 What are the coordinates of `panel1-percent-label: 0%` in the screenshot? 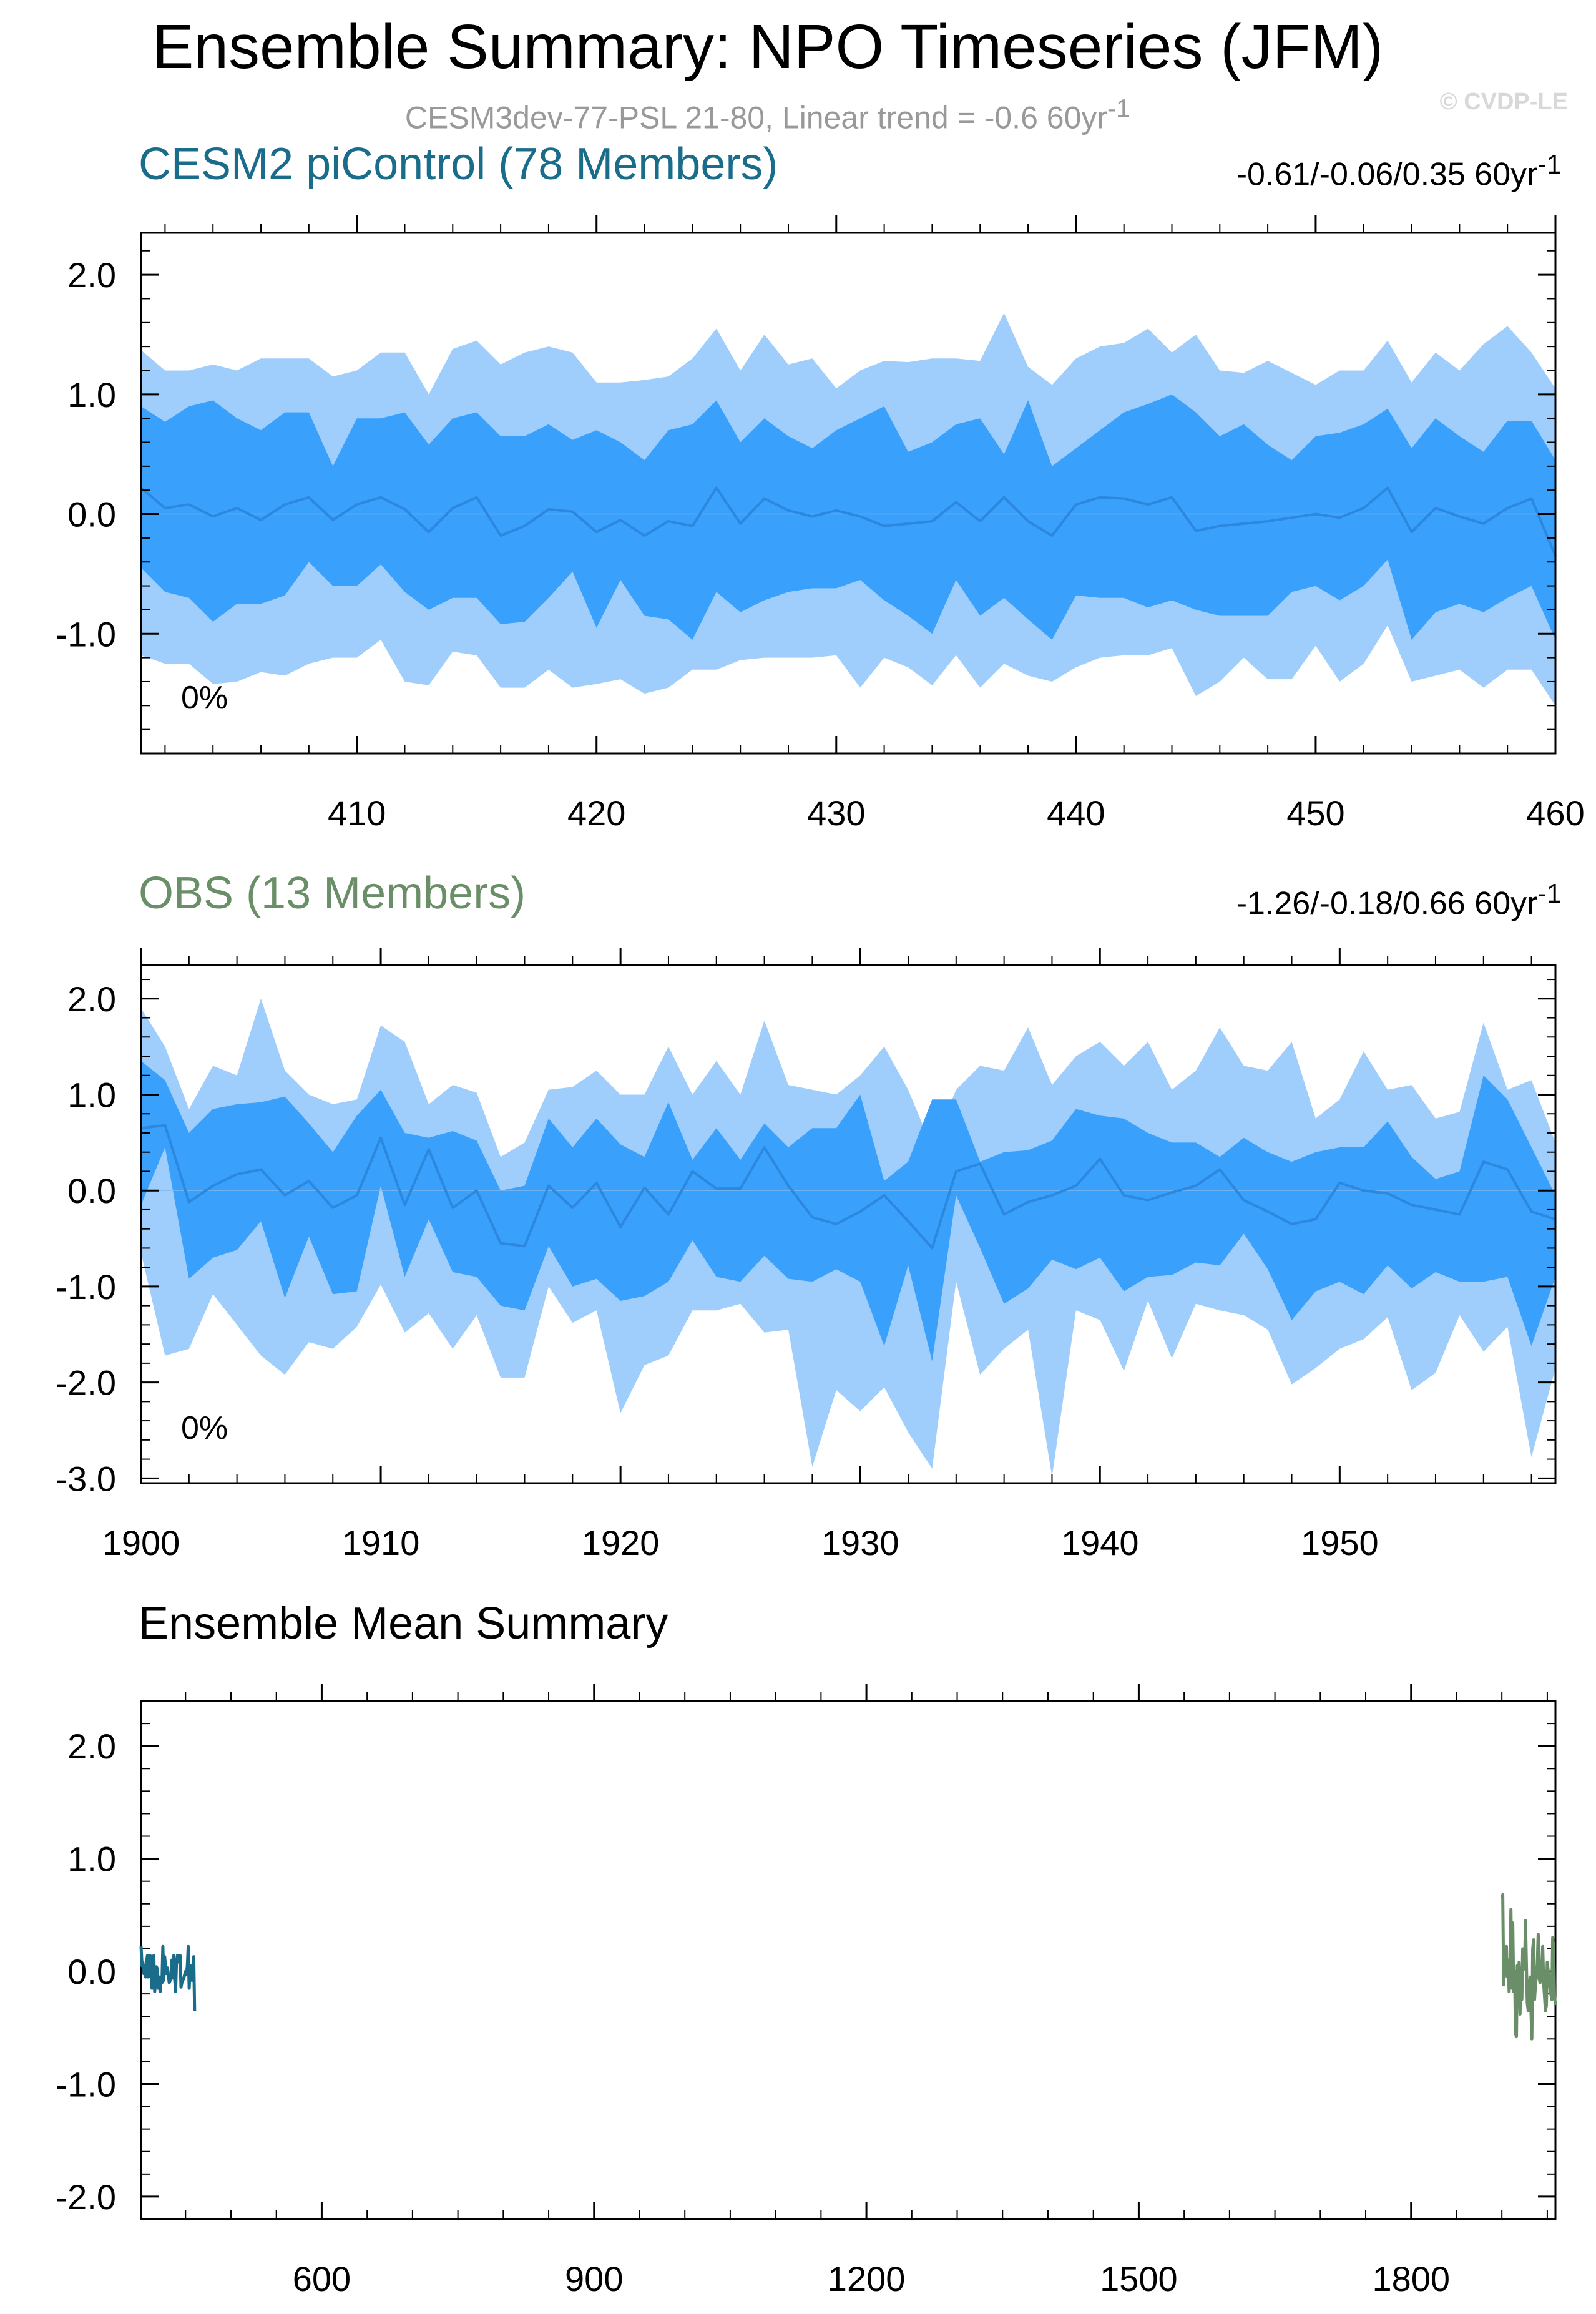 It's located at (205, 698).